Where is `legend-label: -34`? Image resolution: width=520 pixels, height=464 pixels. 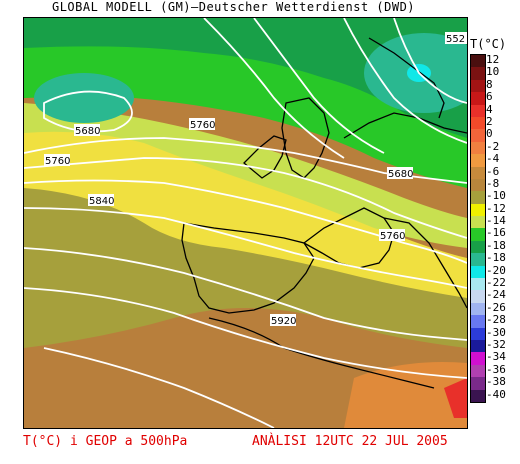
legend-label: -34 is located at coordinates (496, 357).